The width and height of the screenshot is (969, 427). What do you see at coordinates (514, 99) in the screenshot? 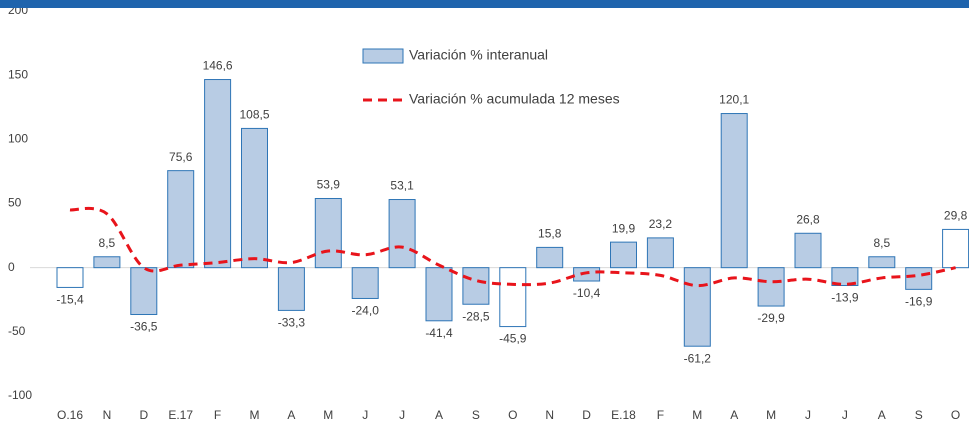
I see `legend-label: Variación % acumulada 12 meses` at bounding box center [514, 99].